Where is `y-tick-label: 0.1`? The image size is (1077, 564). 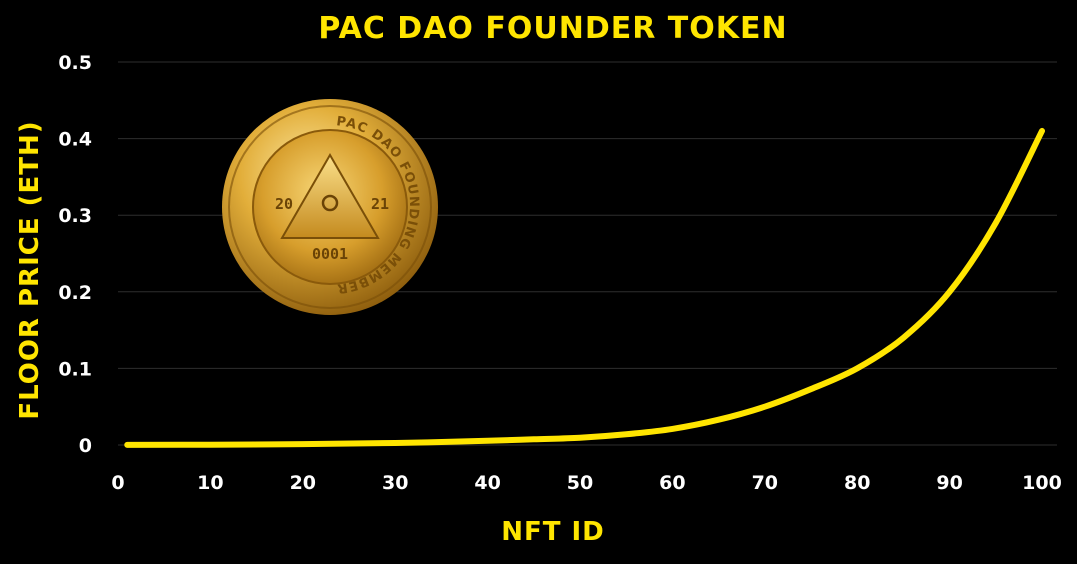
y-tick-label: 0.1 is located at coordinates (75, 369).